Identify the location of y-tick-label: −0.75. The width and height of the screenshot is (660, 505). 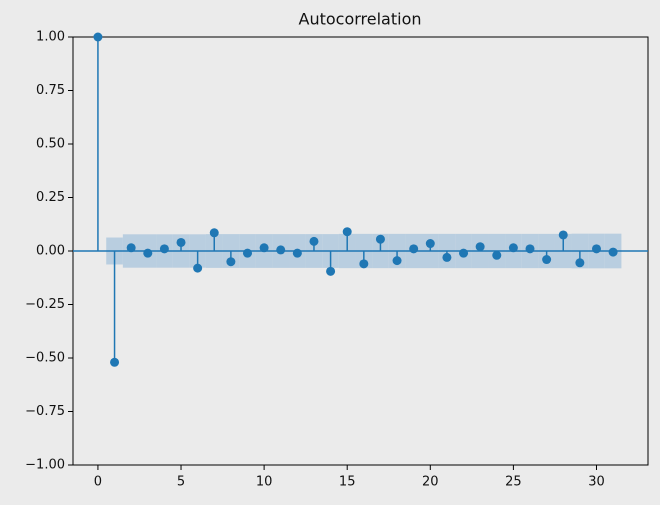
(45, 411).